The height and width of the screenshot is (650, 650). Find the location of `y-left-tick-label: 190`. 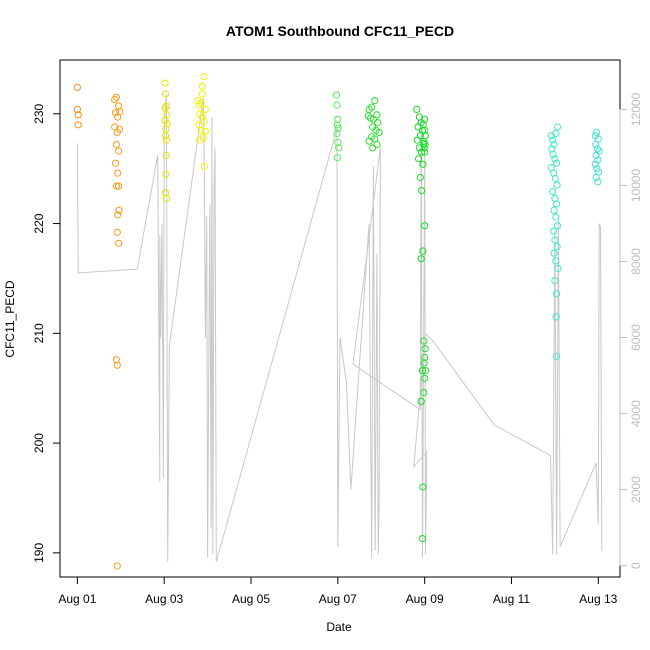

y-left-tick-label: 190 is located at coordinates (39, 553).